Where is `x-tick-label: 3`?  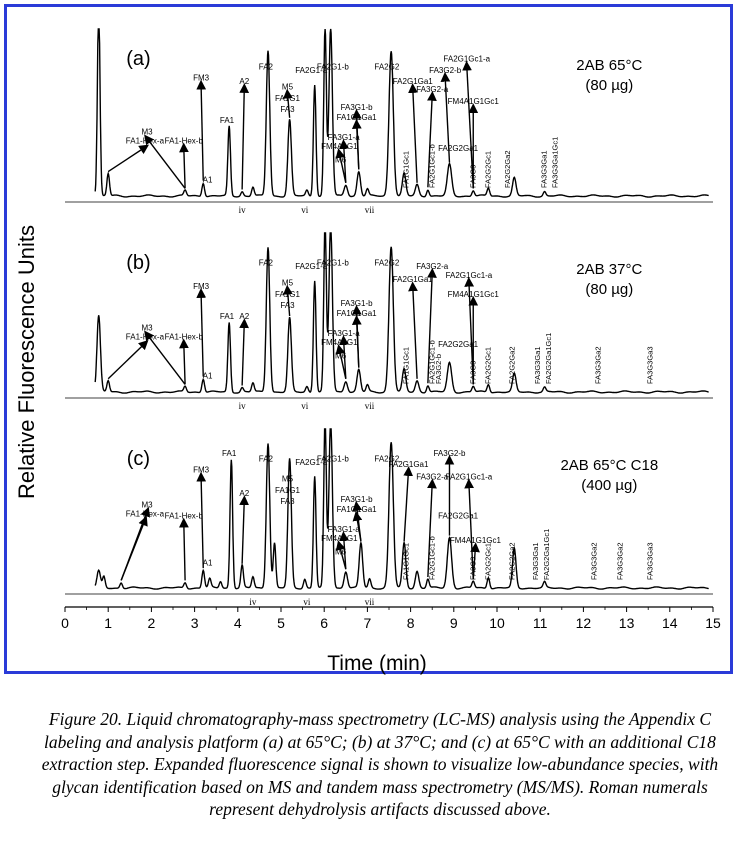 x-tick-label: 3 is located at coordinates (195, 623).